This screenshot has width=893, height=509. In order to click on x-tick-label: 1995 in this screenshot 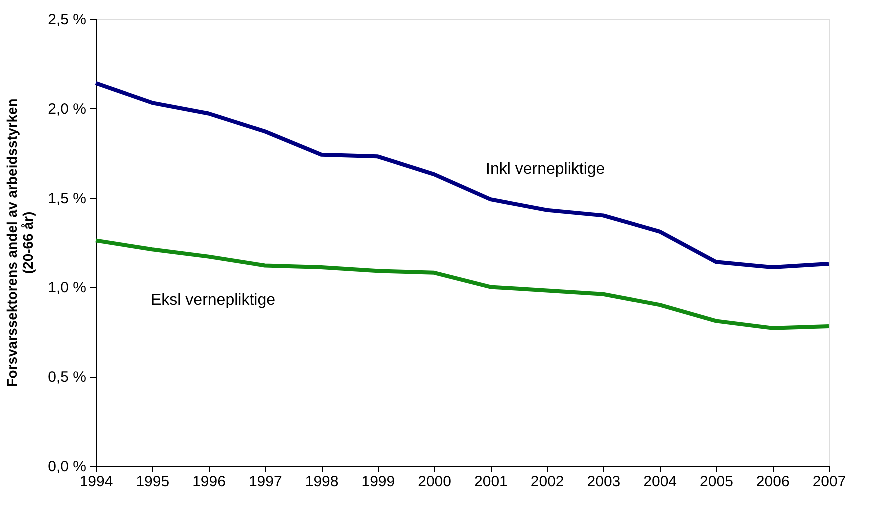, I will do `click(153, 482)`.